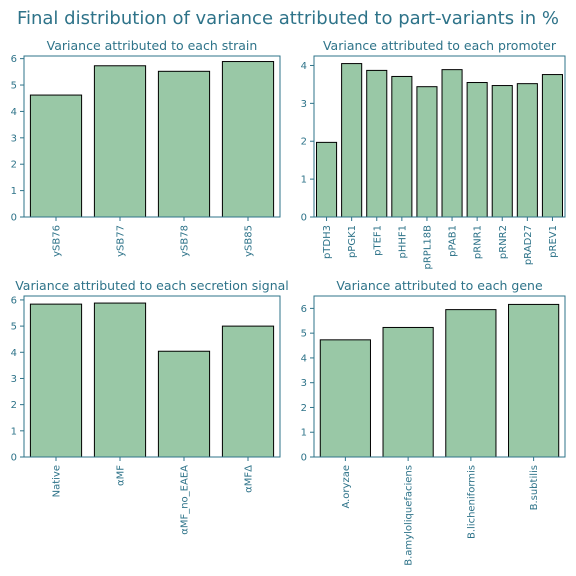 The image size is (576, 576). What do you see at coordinates (408, 392) in the screenshot?
I see `gene-bar-b-amyloliquefaciens` at bounding box center [408, 392].